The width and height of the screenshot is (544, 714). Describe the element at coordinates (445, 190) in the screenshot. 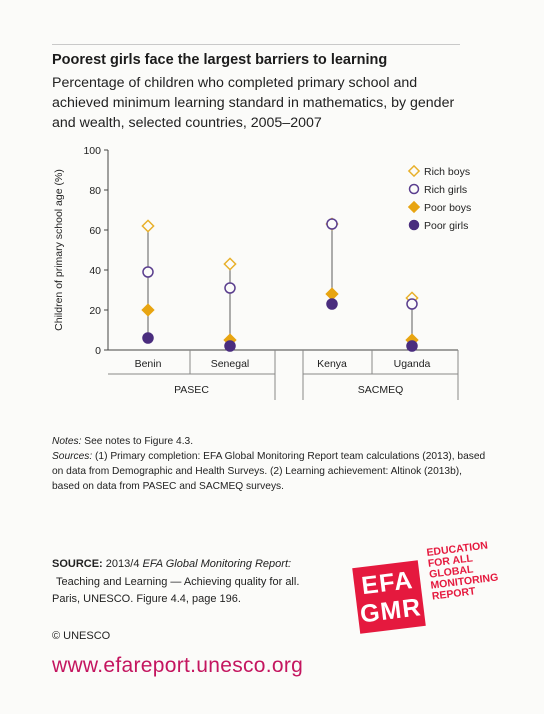

I see `legend-label: Rich girls` at that location.